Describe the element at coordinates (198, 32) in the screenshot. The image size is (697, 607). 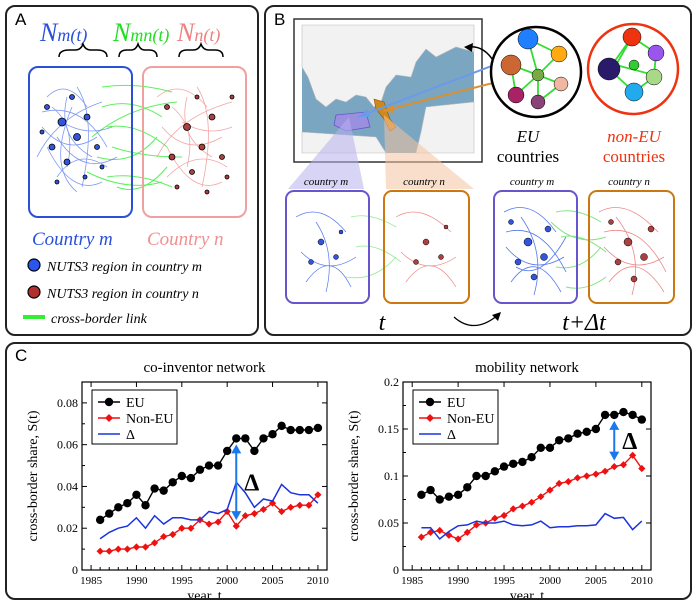
I see `nn-label: Nn(t)` at that location.